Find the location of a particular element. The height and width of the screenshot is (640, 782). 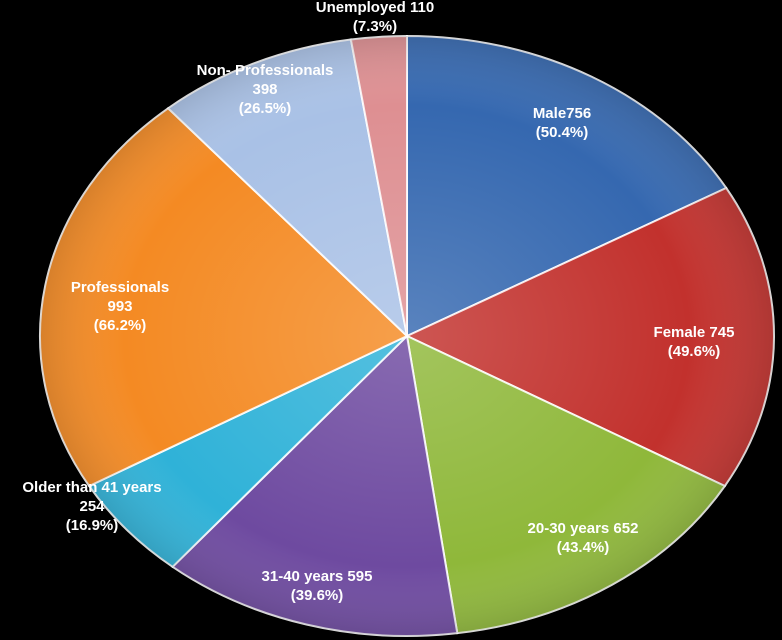

data-label-non-professionals: Non- Professionals 398 (26.5%) is located at coordinates (265, 89).